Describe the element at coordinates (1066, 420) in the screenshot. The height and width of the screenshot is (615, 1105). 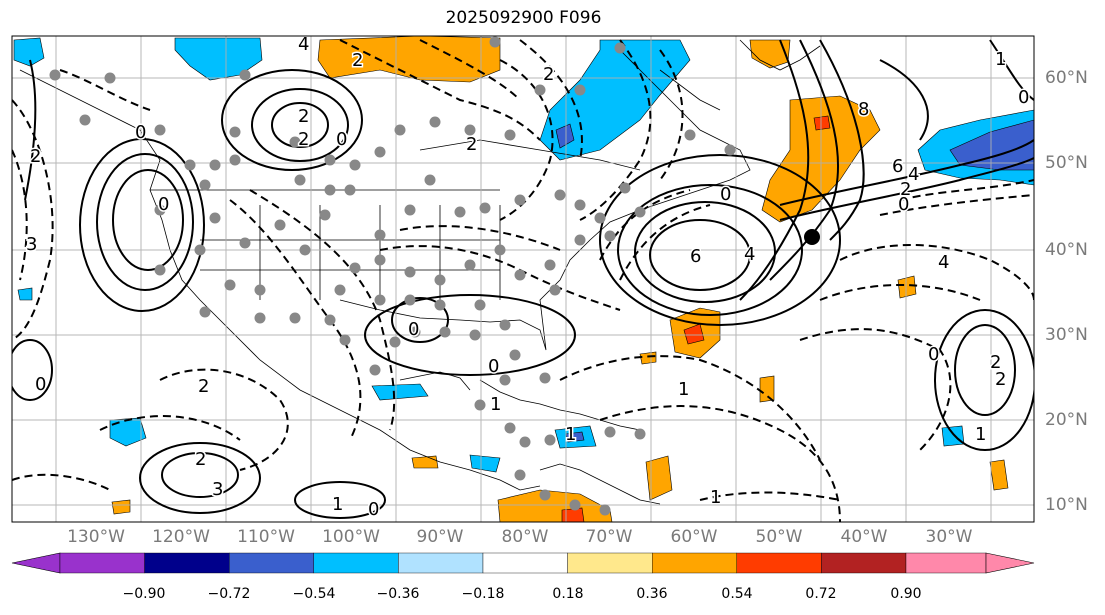
I see `lat-label-20n: 20°N` at that location.